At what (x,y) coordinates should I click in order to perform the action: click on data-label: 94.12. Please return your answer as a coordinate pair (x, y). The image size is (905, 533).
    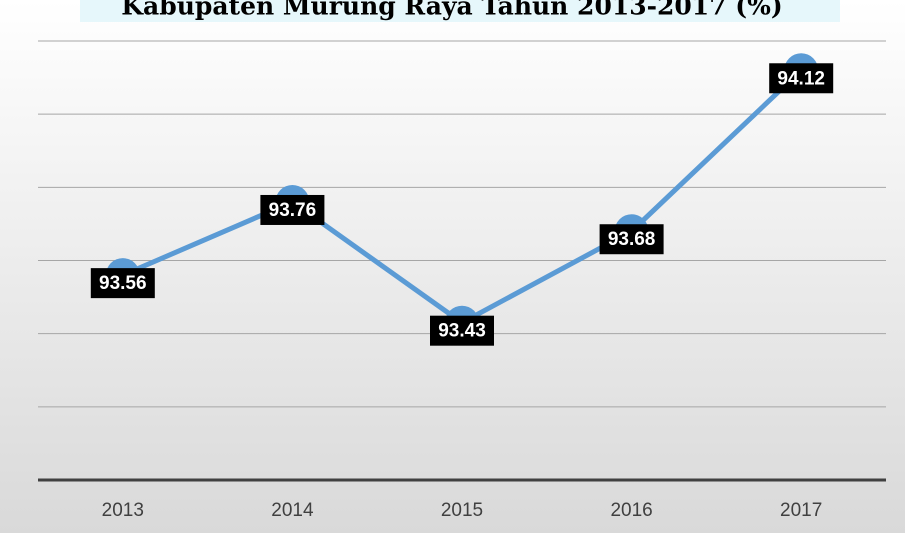
    Looking at the image, I should click on (801, 78).